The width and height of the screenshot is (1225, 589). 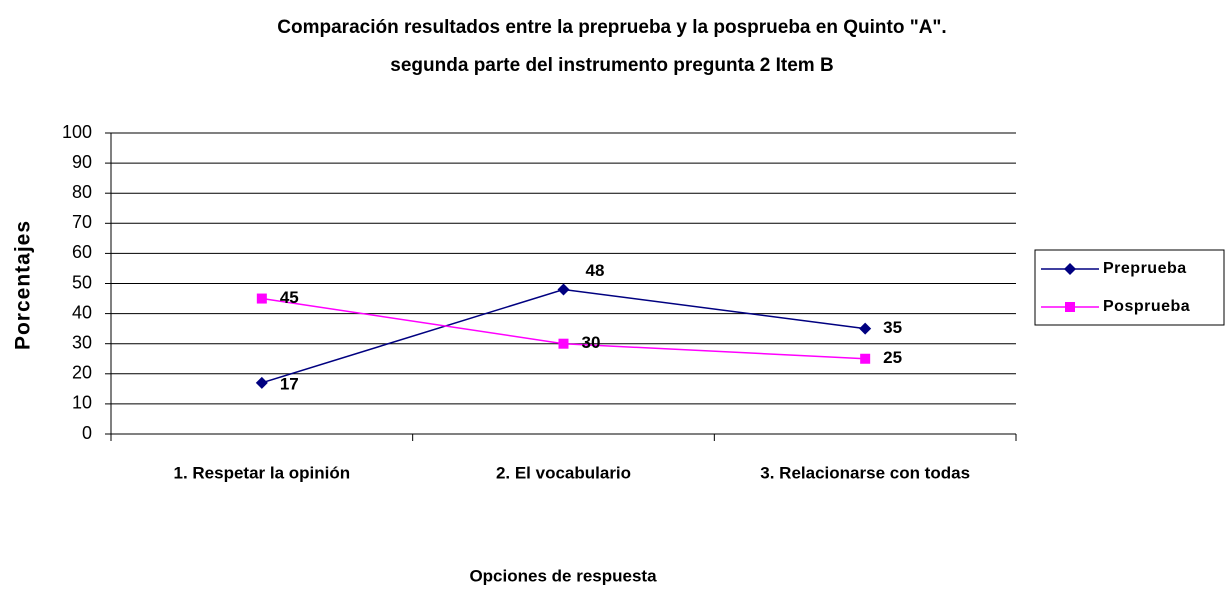 I want to click on legend-label: Preprueba, so click(x=1145, y=268).